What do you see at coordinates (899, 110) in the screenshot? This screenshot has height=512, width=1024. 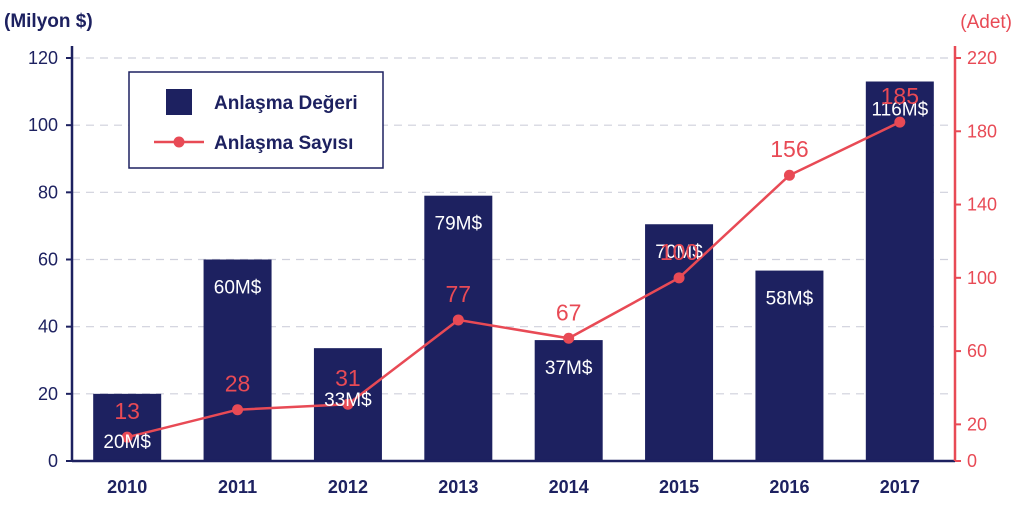 I see `bar-data-label: 116M$` at bounding box center [899, 110].